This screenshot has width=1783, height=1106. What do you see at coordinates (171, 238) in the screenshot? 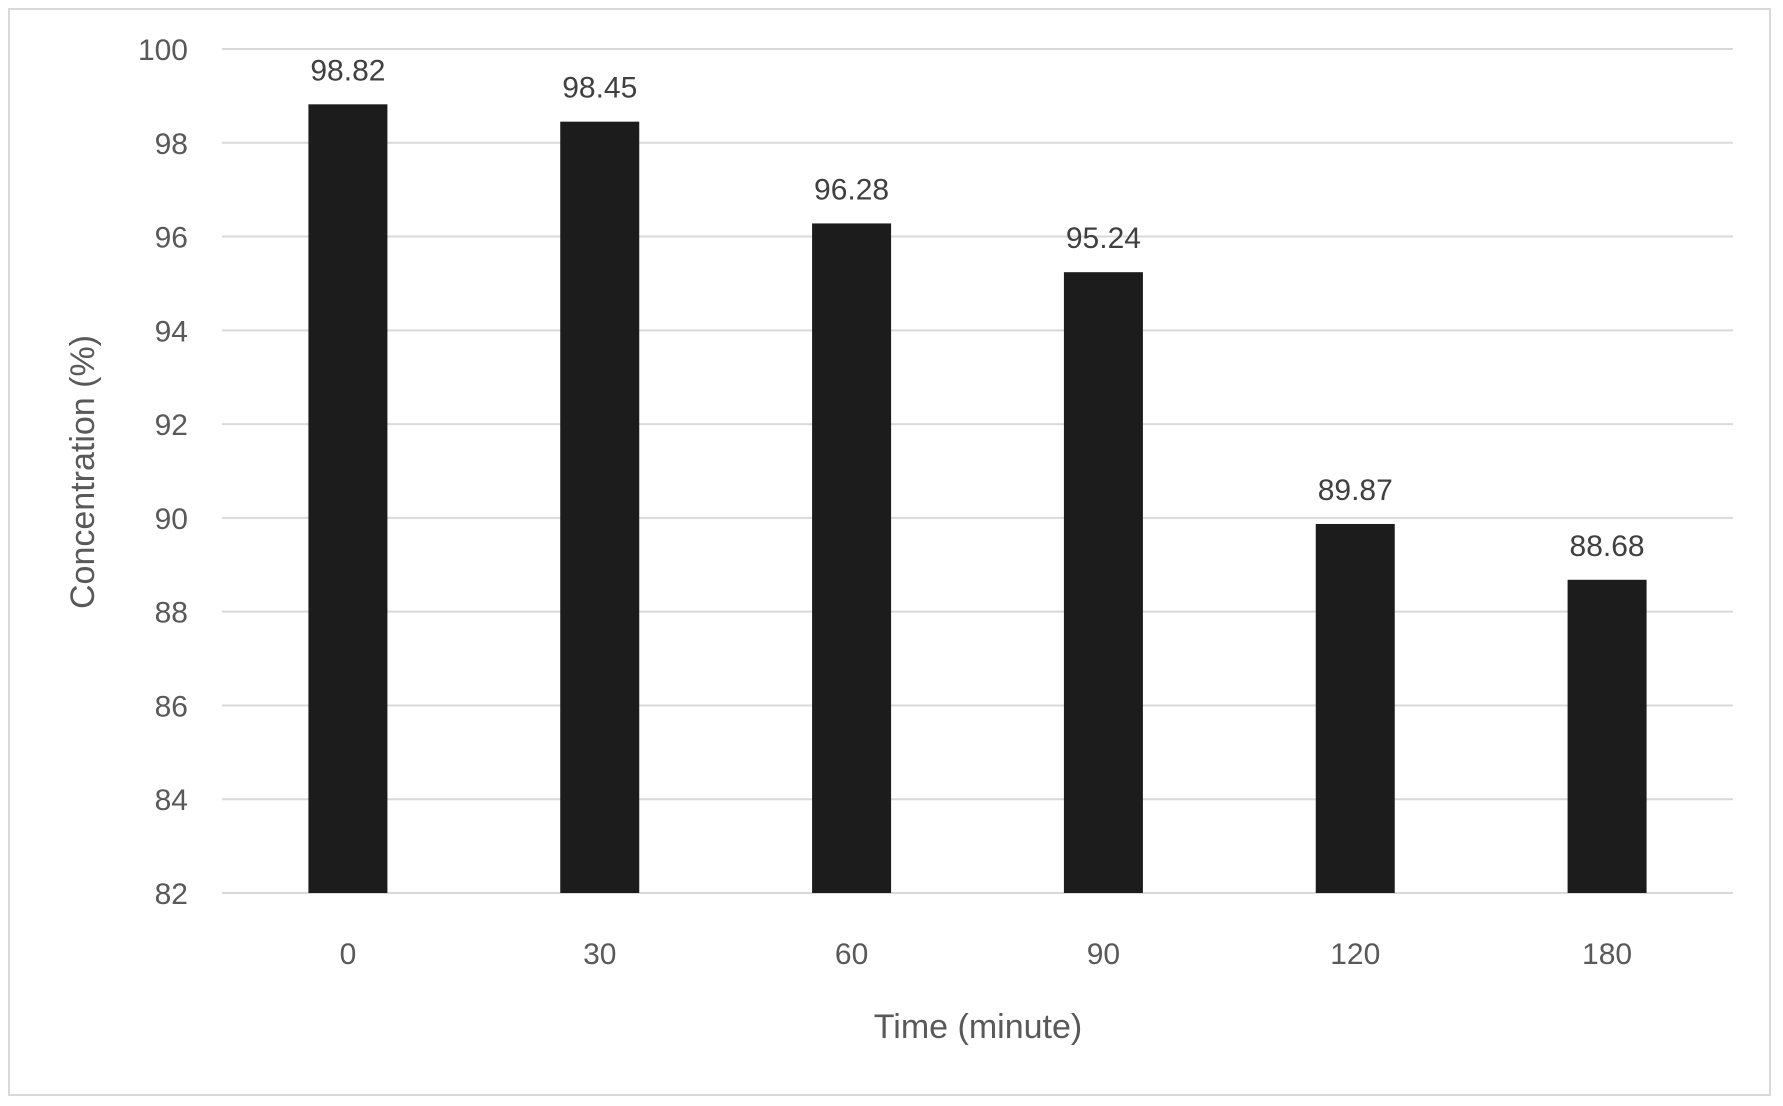
I see `y-tick-label-96: 96` at bounding box center [171, 238].